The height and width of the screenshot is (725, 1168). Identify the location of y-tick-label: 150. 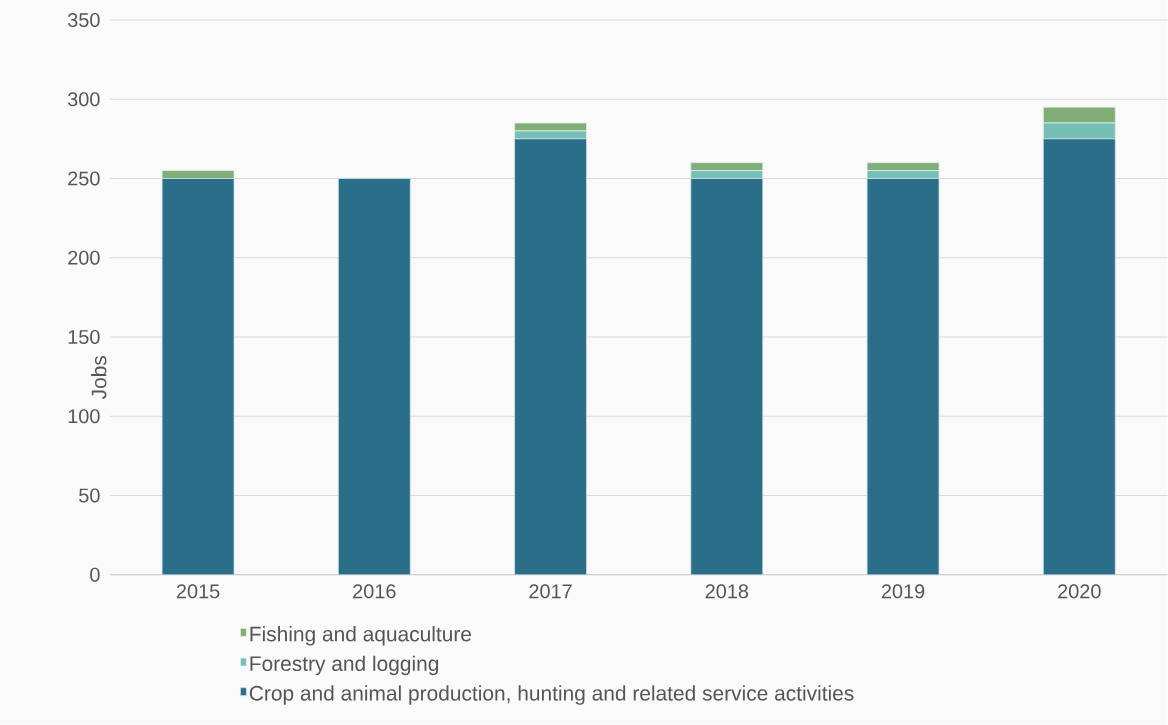
(84, 337).